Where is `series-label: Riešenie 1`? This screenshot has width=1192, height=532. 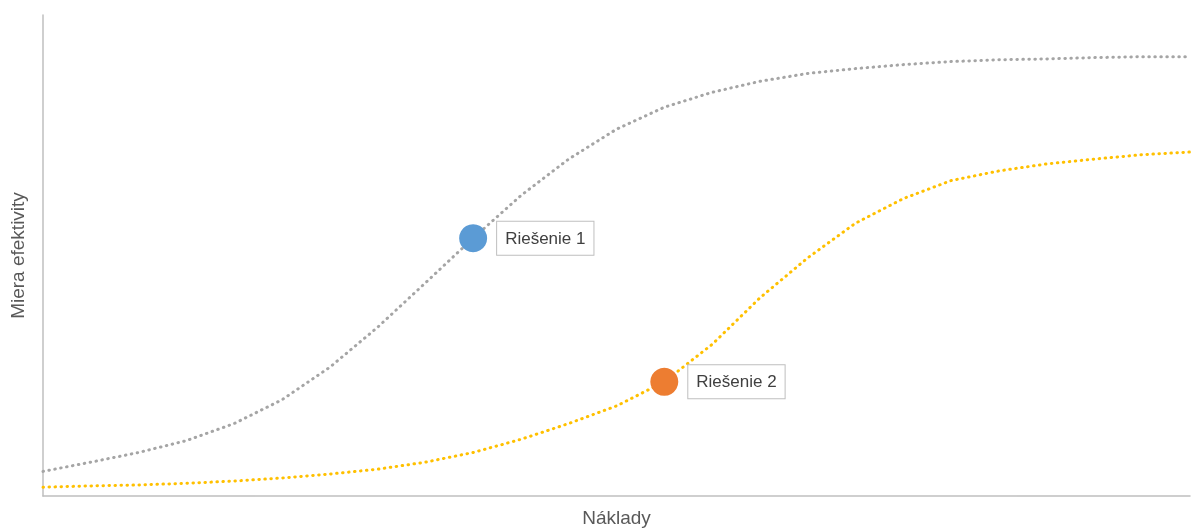 series-label: Riešenie 1 is located at coordinates (545, 238).